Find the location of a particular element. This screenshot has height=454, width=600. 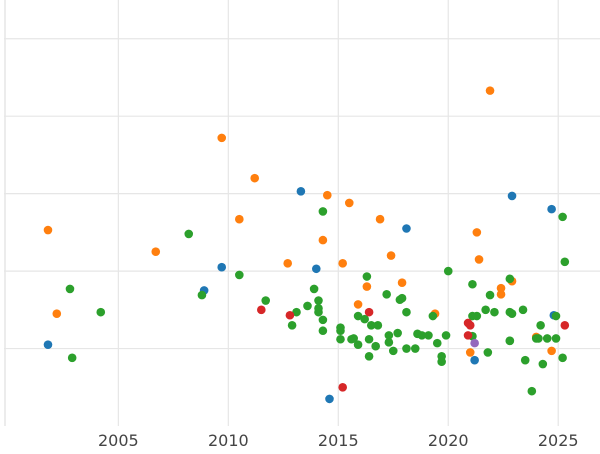

x-axis-ticks: 2005 2010 2015 2020 2025 is located at coordinates (338, 440).